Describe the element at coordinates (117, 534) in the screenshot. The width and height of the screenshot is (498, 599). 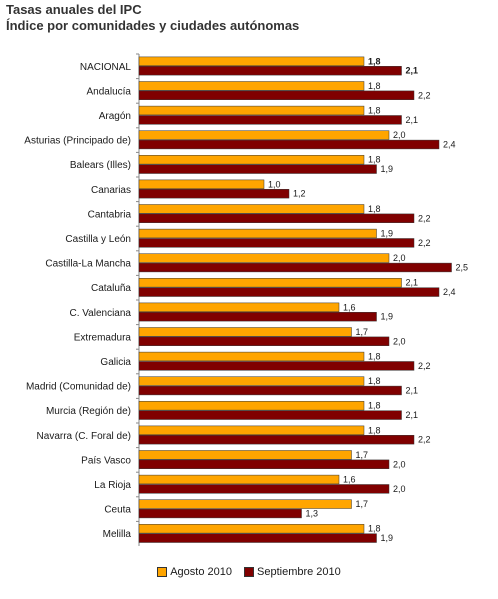
I see `category-label: Melilla` at that location.